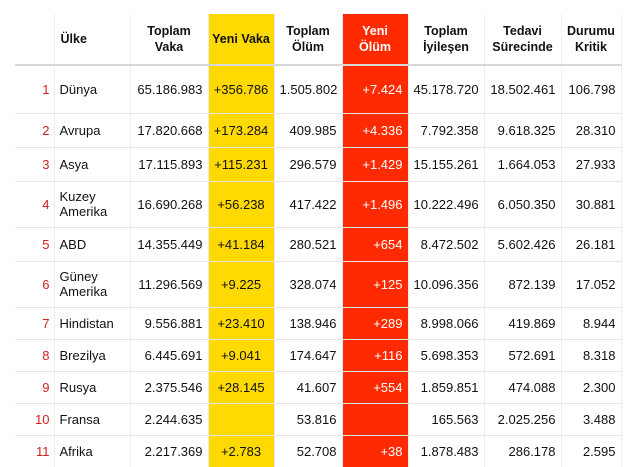  I want to click on row-total-deaths: 53.816, so click(308, 419).